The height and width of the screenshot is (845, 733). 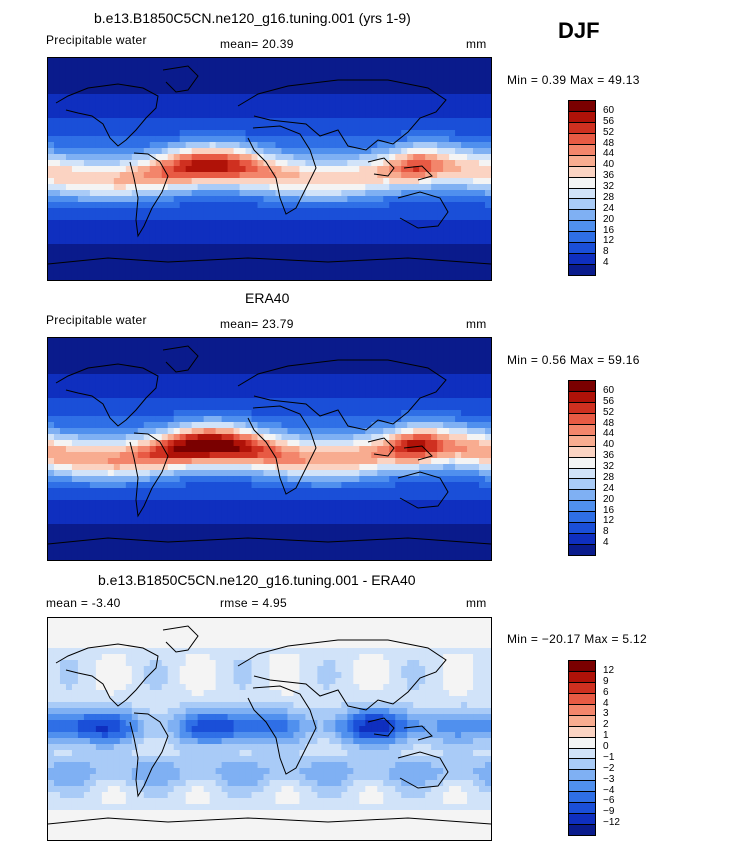 I want to click on colorbar-tick-label: 8, so click(x=606, y=532).